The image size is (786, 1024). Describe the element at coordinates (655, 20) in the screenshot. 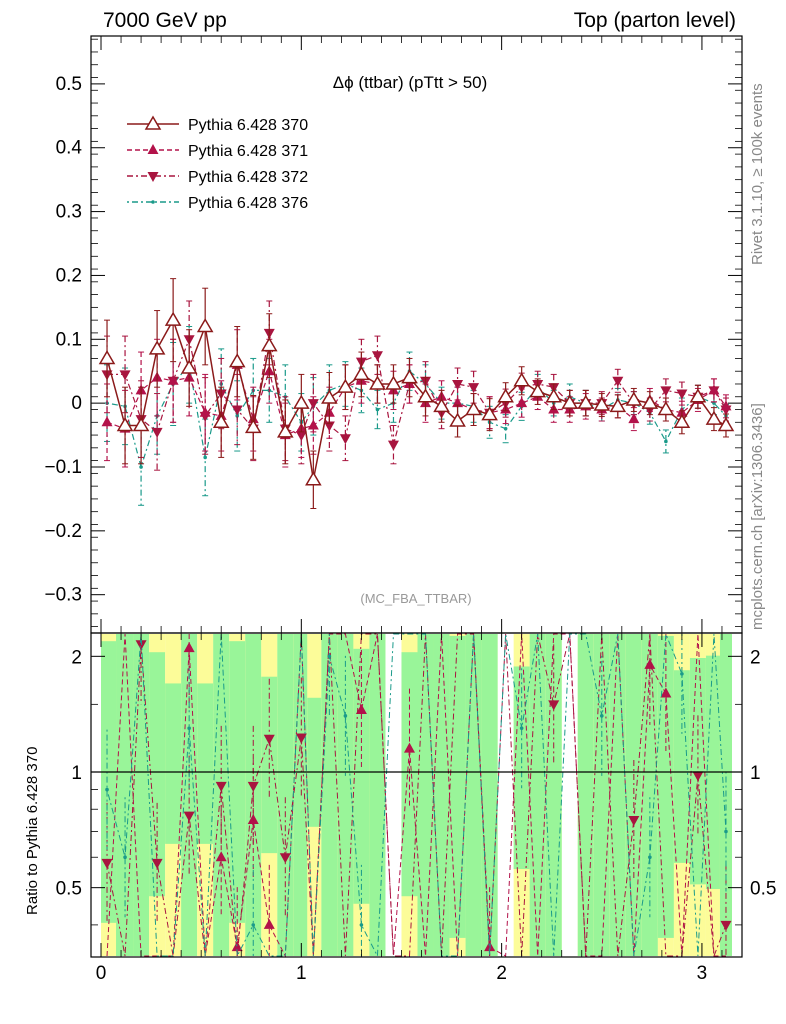

I see `header-right: Top (parton level)` at that location.